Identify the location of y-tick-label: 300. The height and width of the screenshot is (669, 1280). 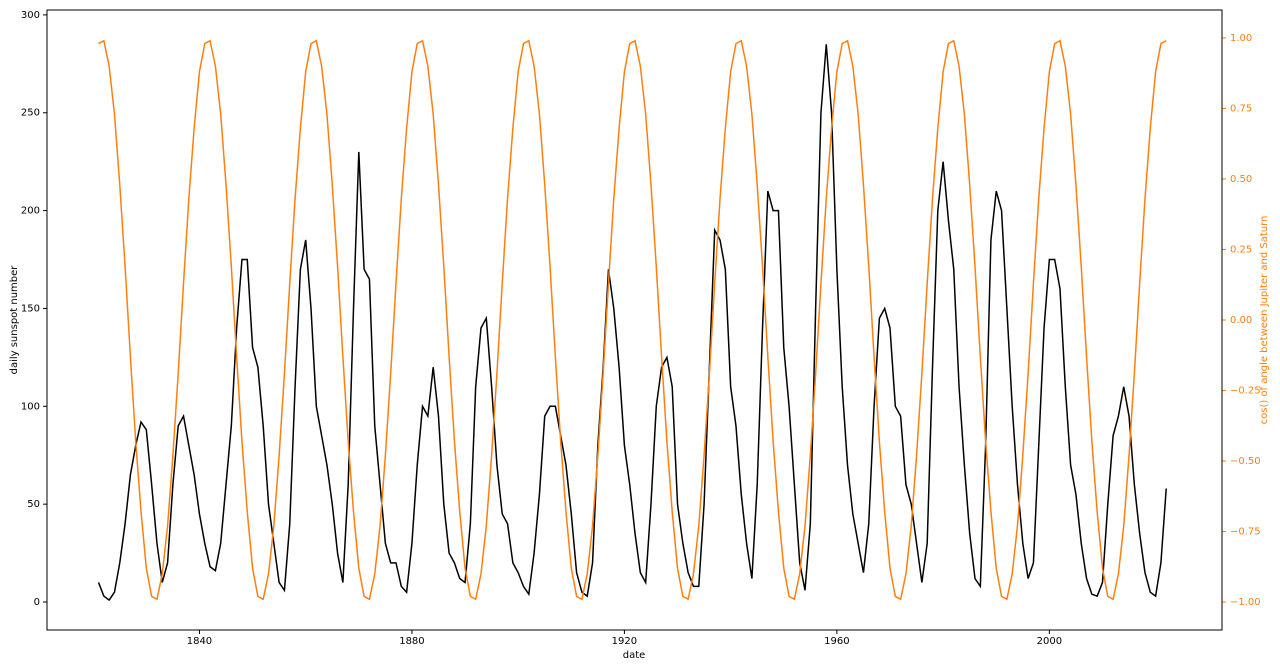
(30, 15).